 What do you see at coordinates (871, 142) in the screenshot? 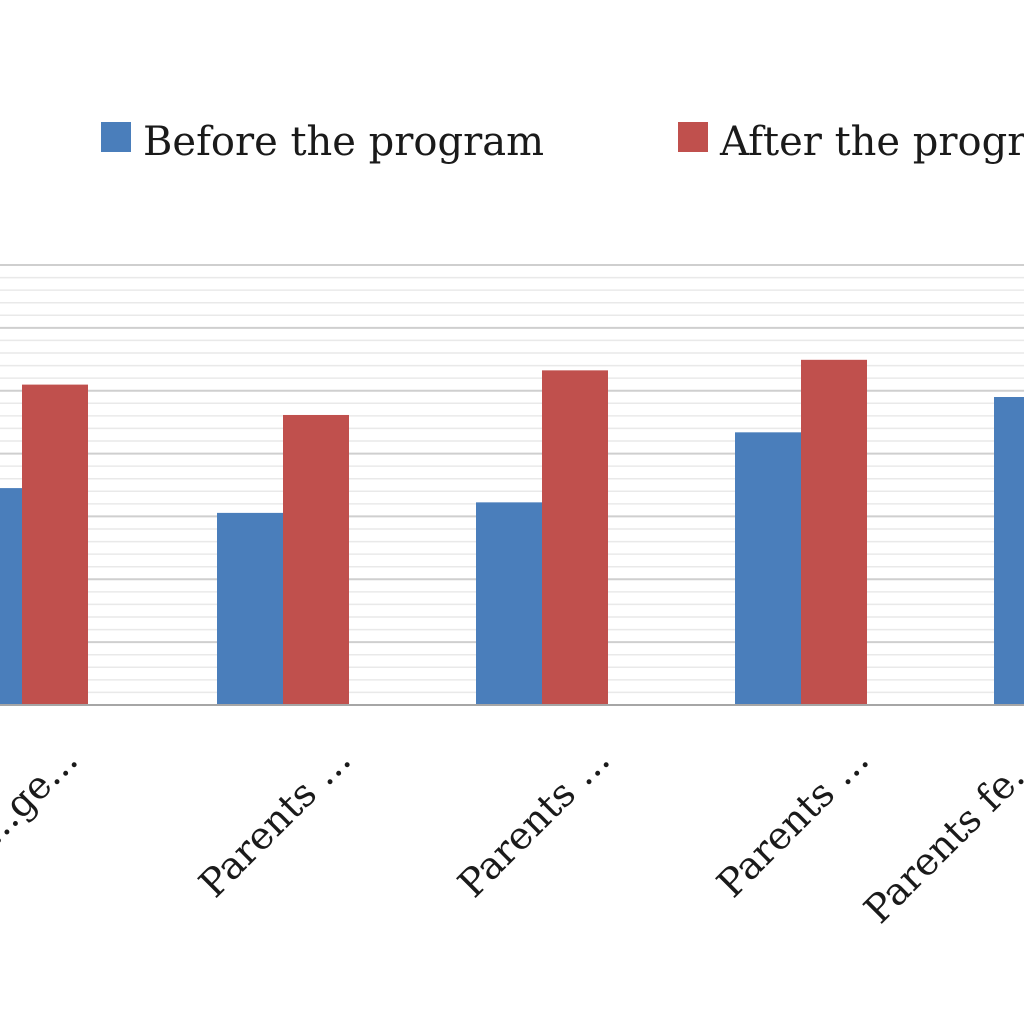
I see `legend-label-after: After the program` at bounding box center [871, 142].